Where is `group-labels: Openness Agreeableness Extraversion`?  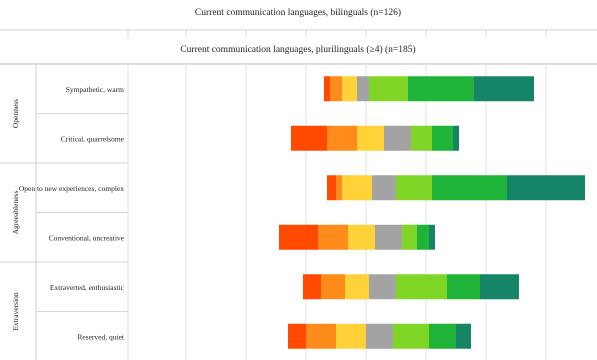
group-labels: Openness Agreeableness Extraversion is located at coordinates (18, 215).